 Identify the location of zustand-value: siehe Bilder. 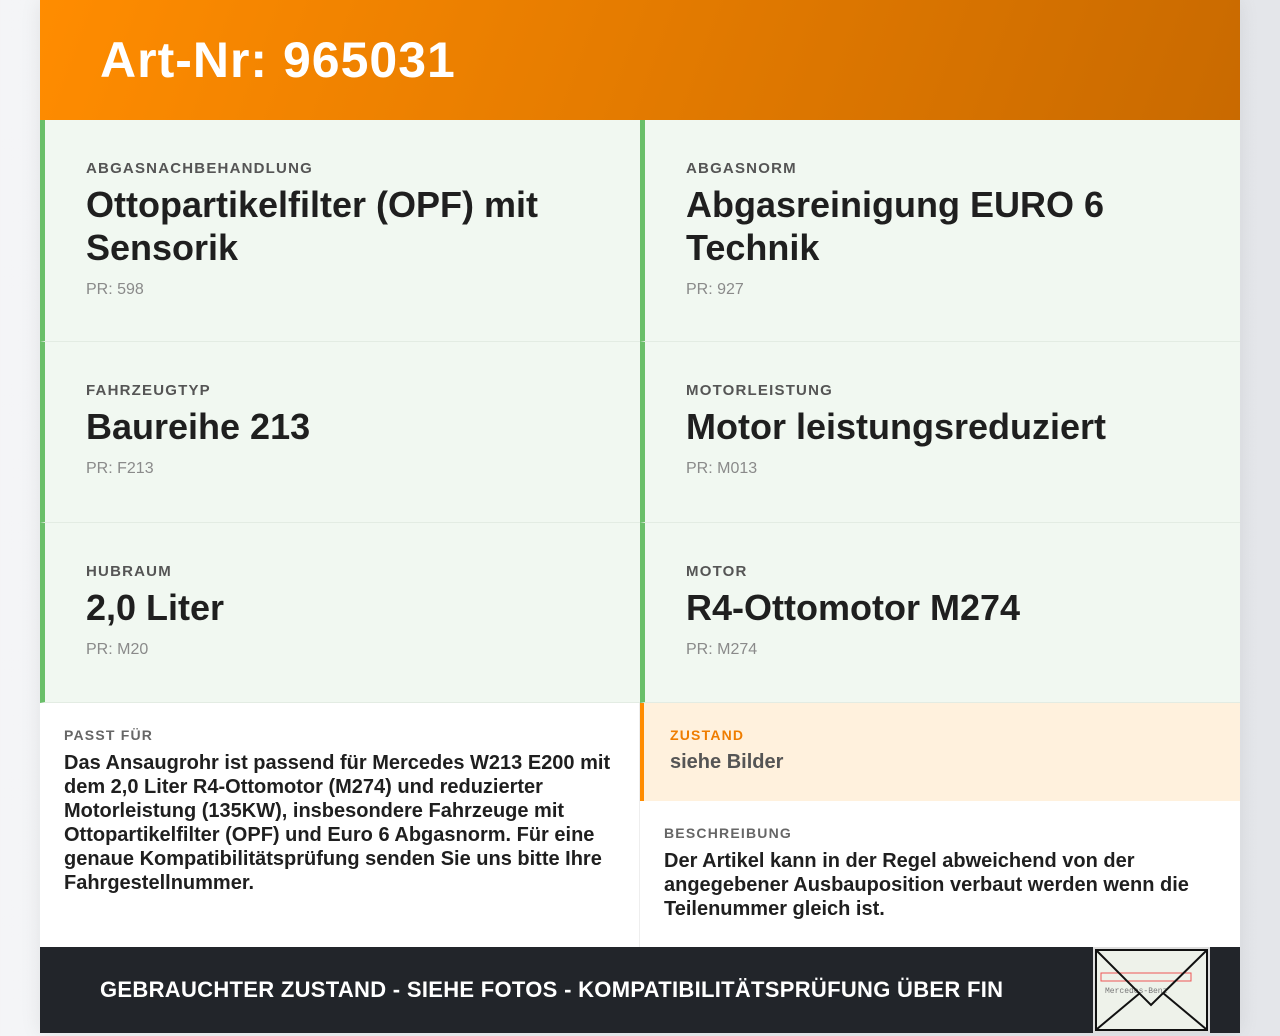
(727, 762).